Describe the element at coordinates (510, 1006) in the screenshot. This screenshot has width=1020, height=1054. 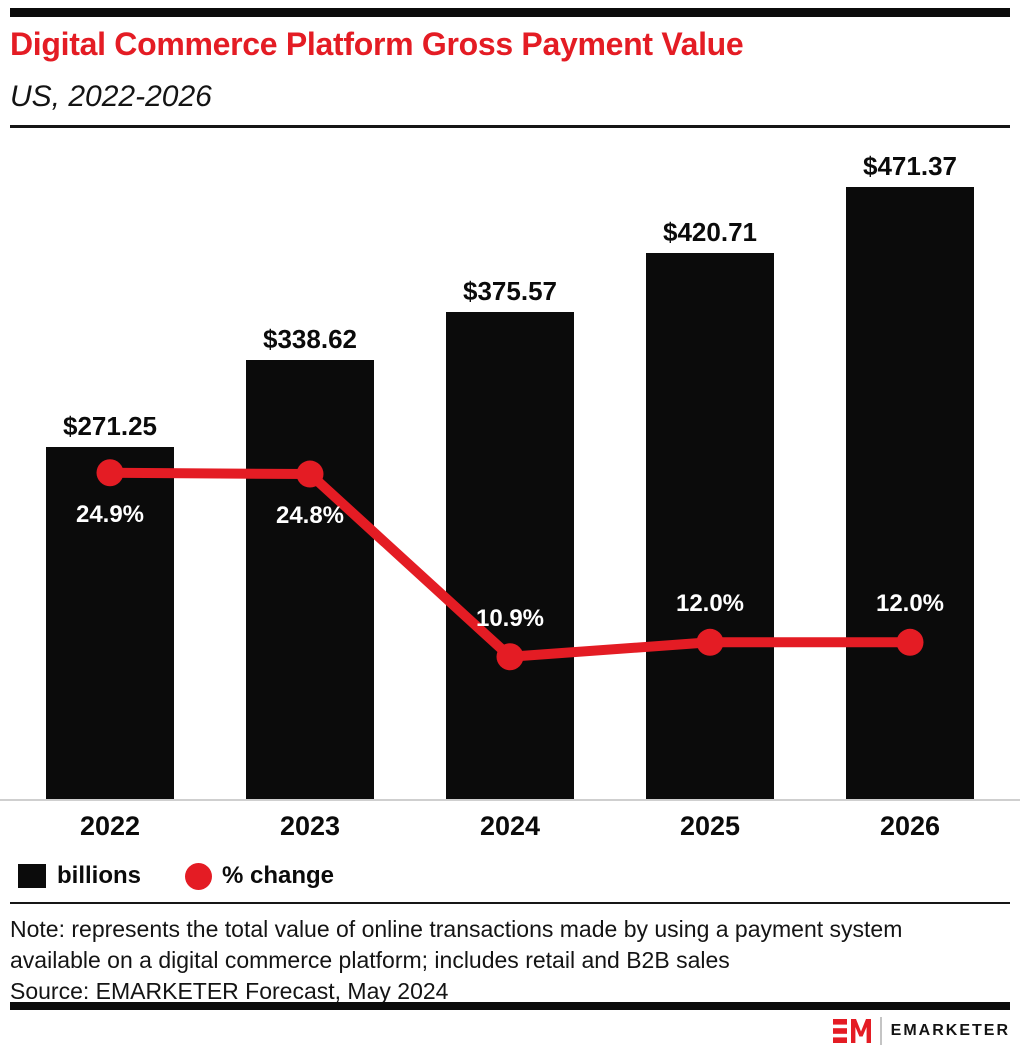
I see `bottom-rule-bar` at that location.